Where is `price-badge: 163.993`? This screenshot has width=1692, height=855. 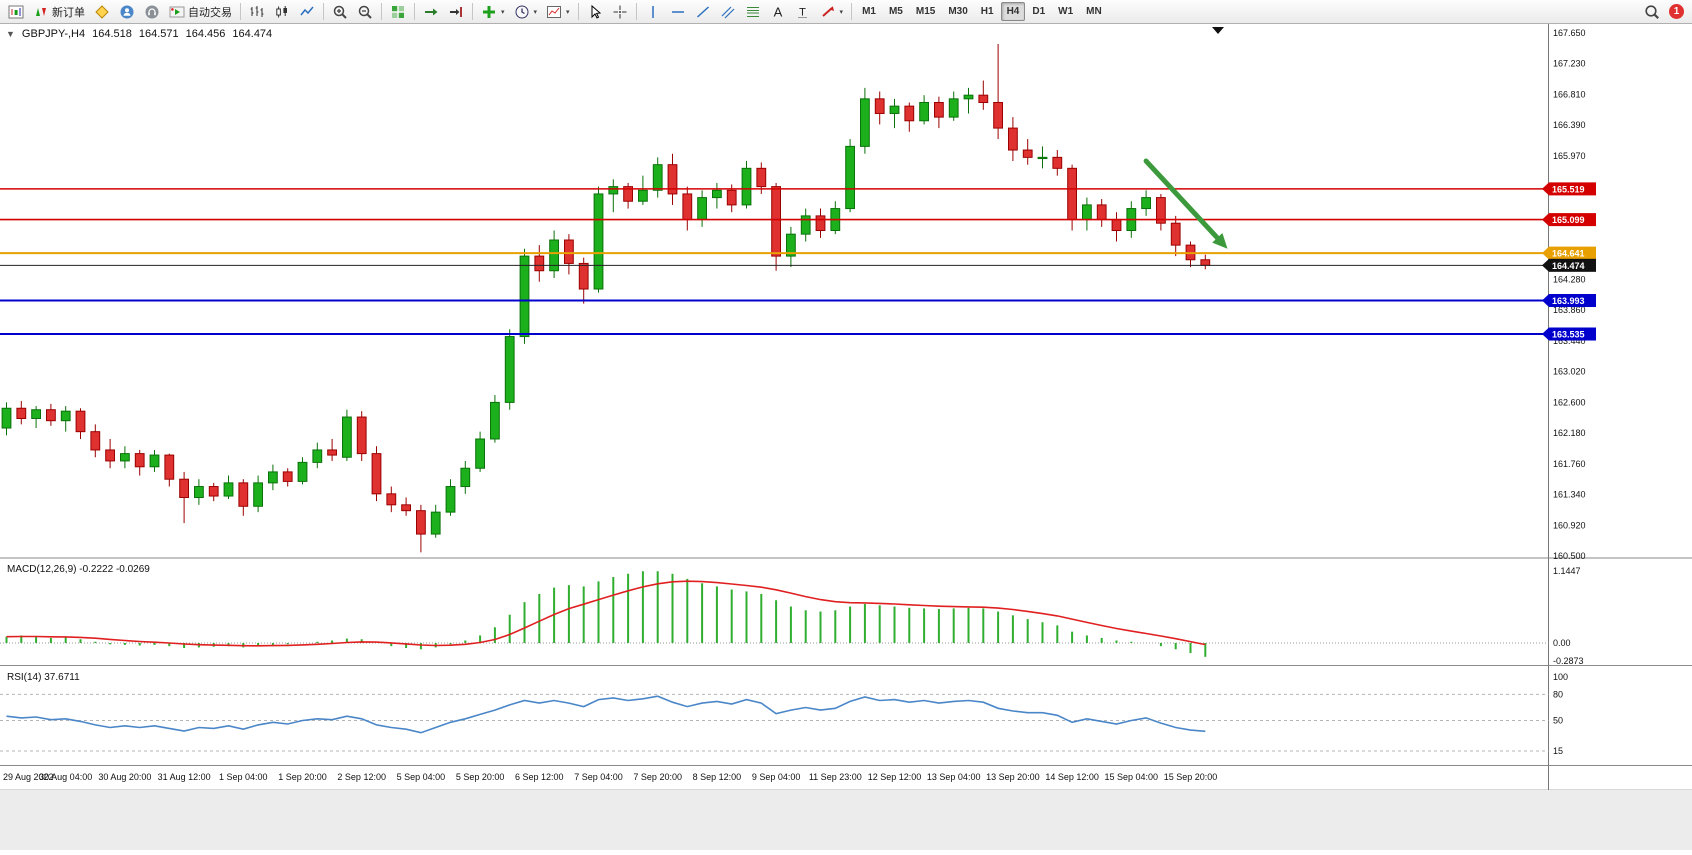 price-badge: 163.993 is located at coordinates (1569, 301).